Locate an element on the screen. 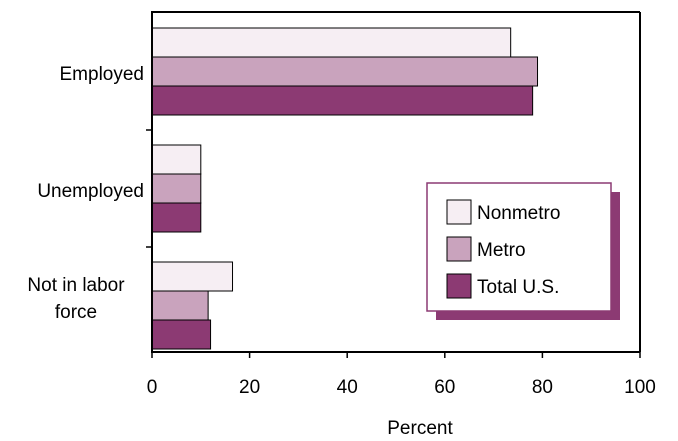  category-label-1-line-0: Unemployed is located at coordinates (90, 191).